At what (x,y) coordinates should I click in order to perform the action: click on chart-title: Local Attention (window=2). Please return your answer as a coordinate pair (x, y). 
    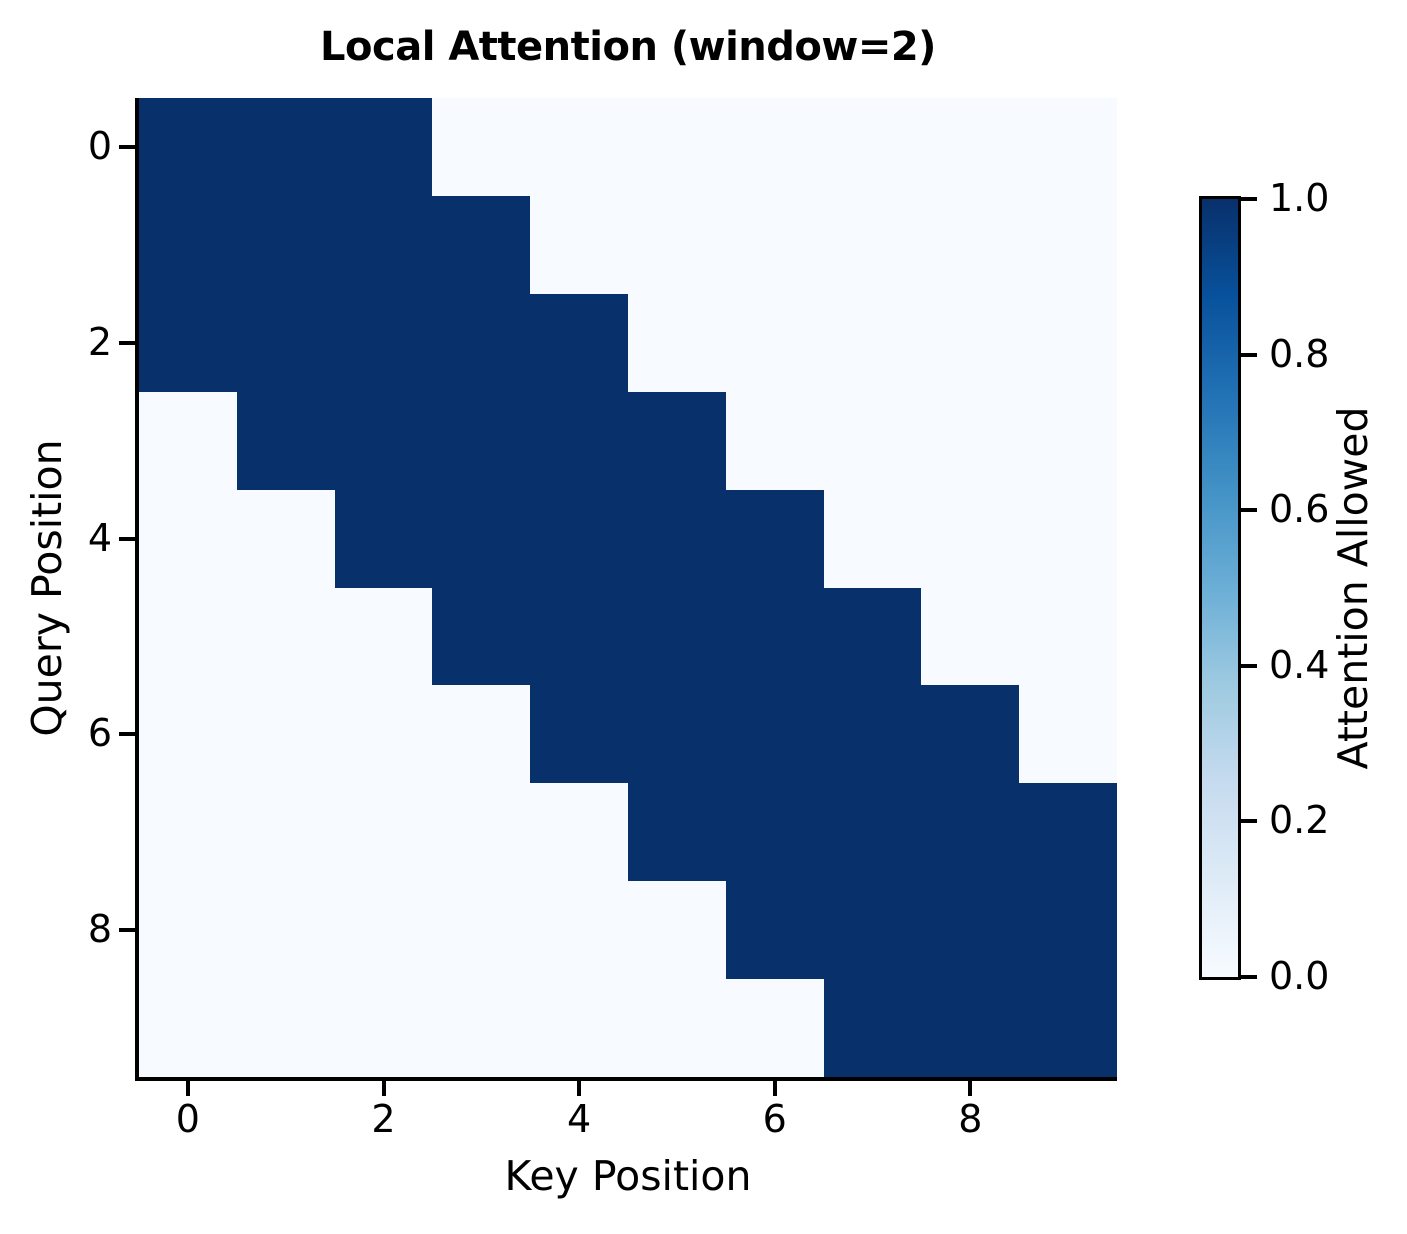
    Looking at the image, I should click on (628, 47).